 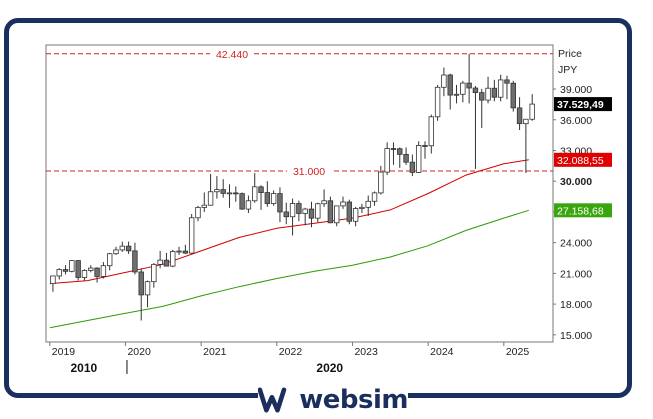 What do you see at coordinates (580, 105) in the screenshot?
I see `price-label-0: 37.529,49` at bounding box center [580, 105].